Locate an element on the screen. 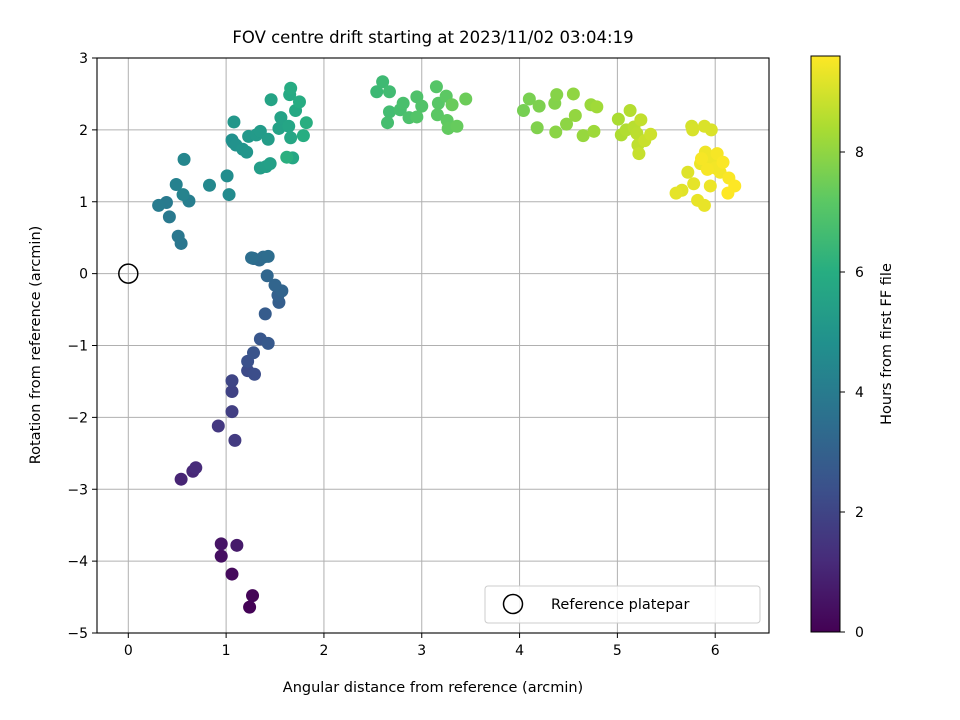 This screenshot has height=720, width=960. x-tick-label: 6 is located at coordinates (715, 651).